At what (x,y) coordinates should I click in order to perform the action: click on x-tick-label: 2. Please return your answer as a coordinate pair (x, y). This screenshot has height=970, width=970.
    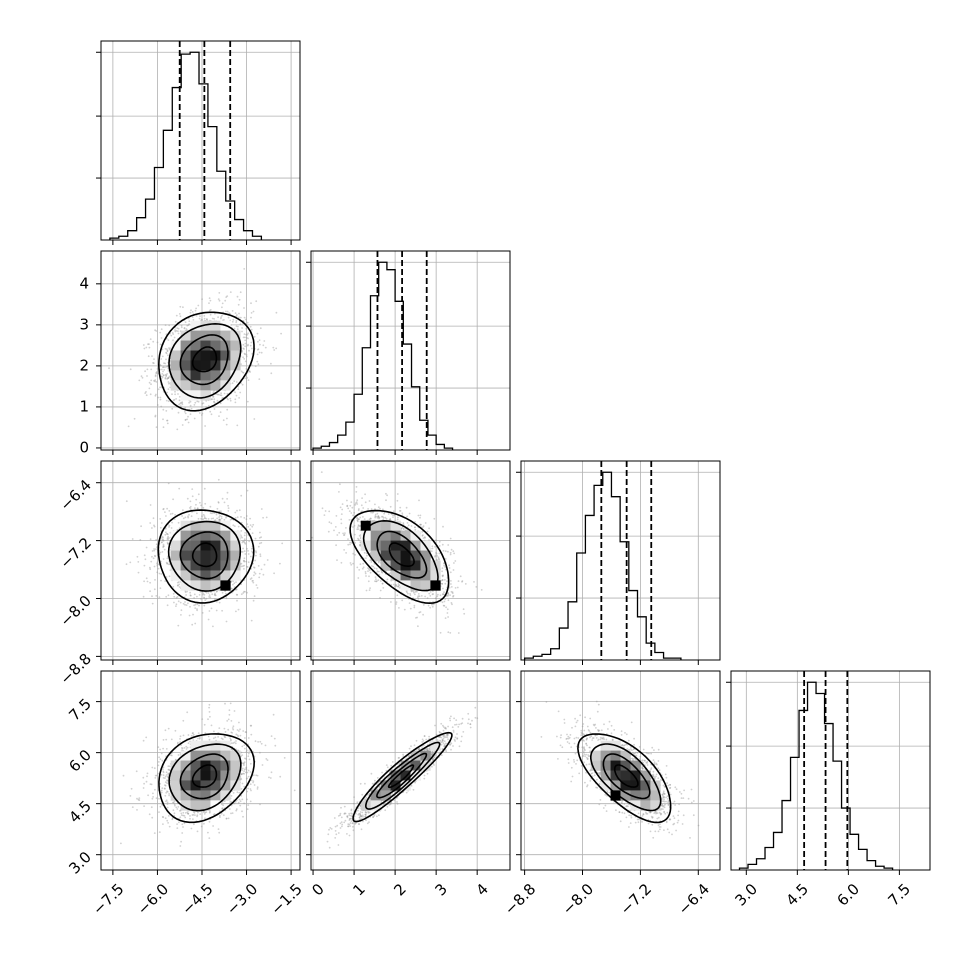
    Looking at the image, I should click on (399, 889).